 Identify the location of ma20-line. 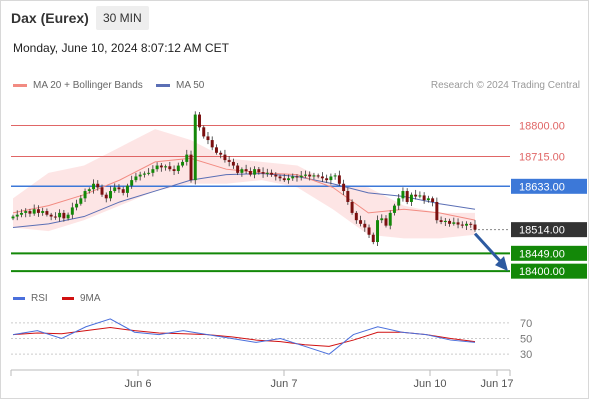
(244, 189).